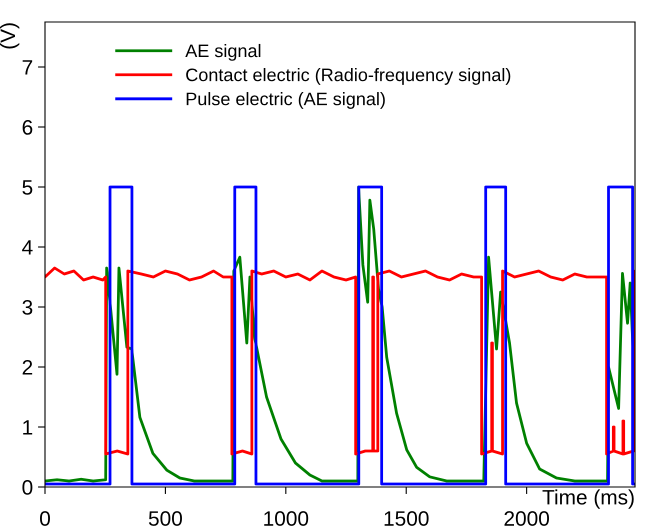  What do you see at coordinates (165, 518) in the screenshot?
I see `x-tick-label: 500` at bounding box center [165, 518].